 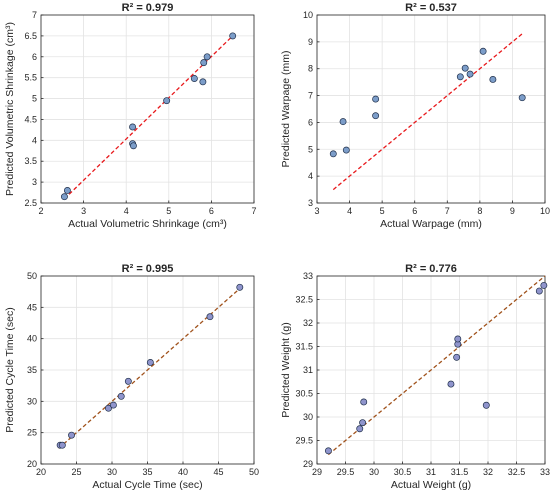 I want to click on chart-title: R² = 0.979, so click(x=148, y=8).